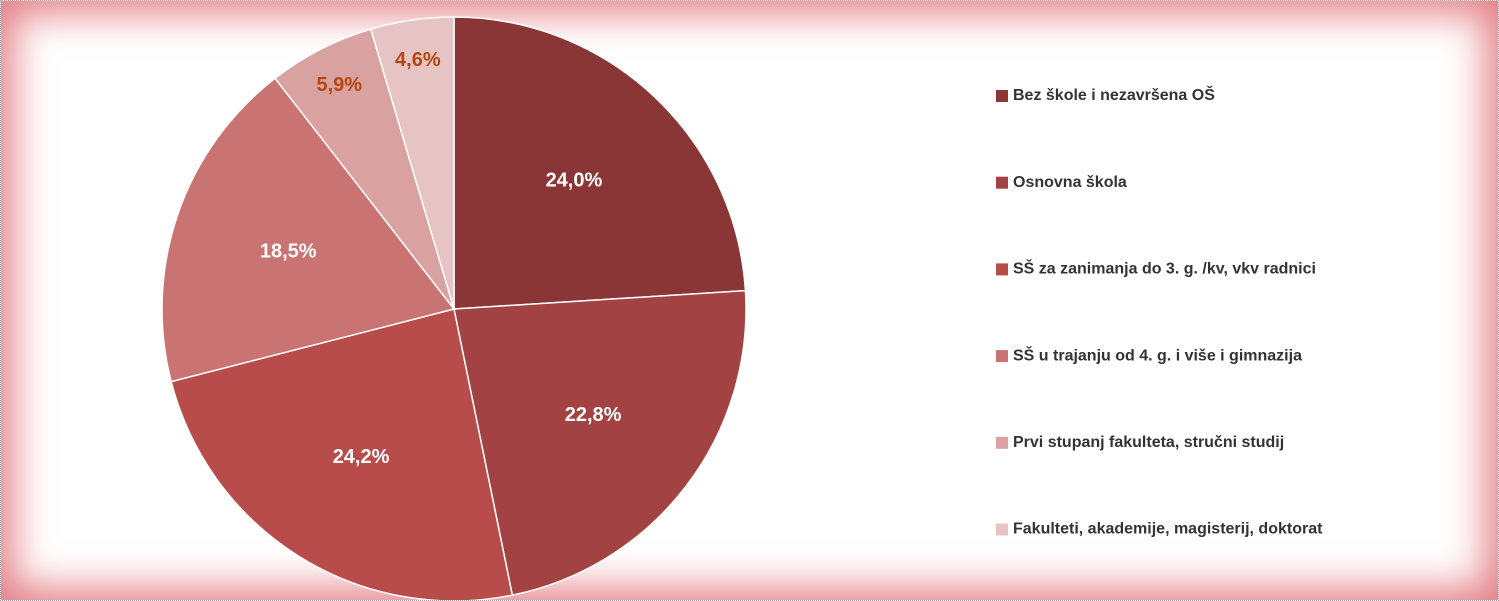 The width and height of the screenshot is (1499, 601). I want to click on slice-label: 18,5%, so click(288, 252).